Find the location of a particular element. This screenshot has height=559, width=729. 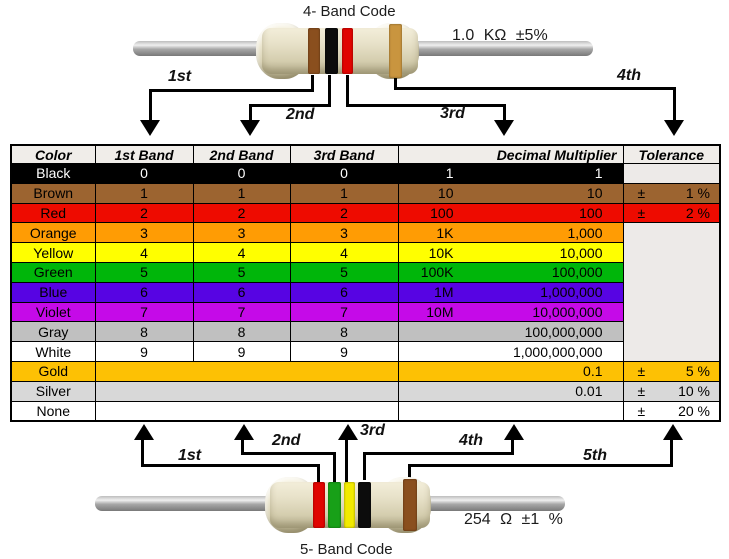

header-2nd-band: 2nd Band is located at coordinates (241, 154).